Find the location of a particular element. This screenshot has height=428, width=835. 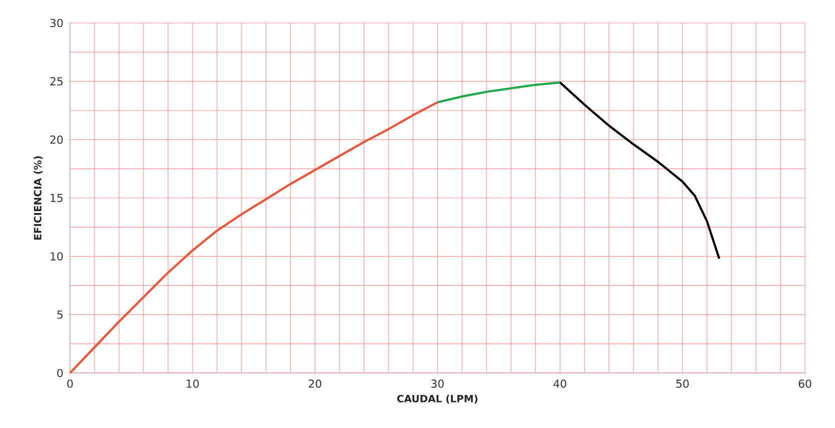

x-tick-label: 10 is located at coordinates (192, 384).